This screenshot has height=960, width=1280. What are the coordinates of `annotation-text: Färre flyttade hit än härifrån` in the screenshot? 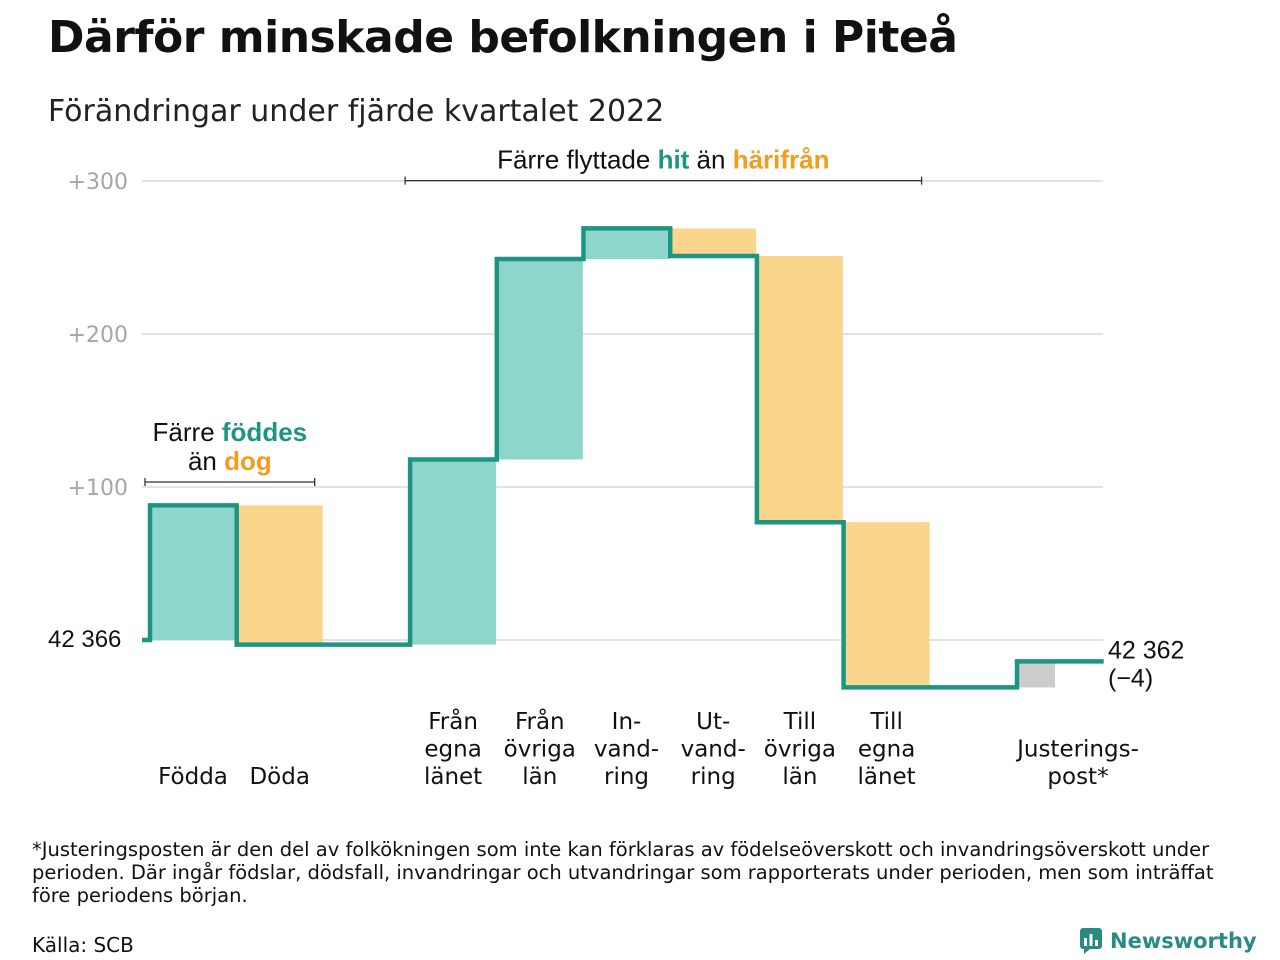 It's located at (663, 160).